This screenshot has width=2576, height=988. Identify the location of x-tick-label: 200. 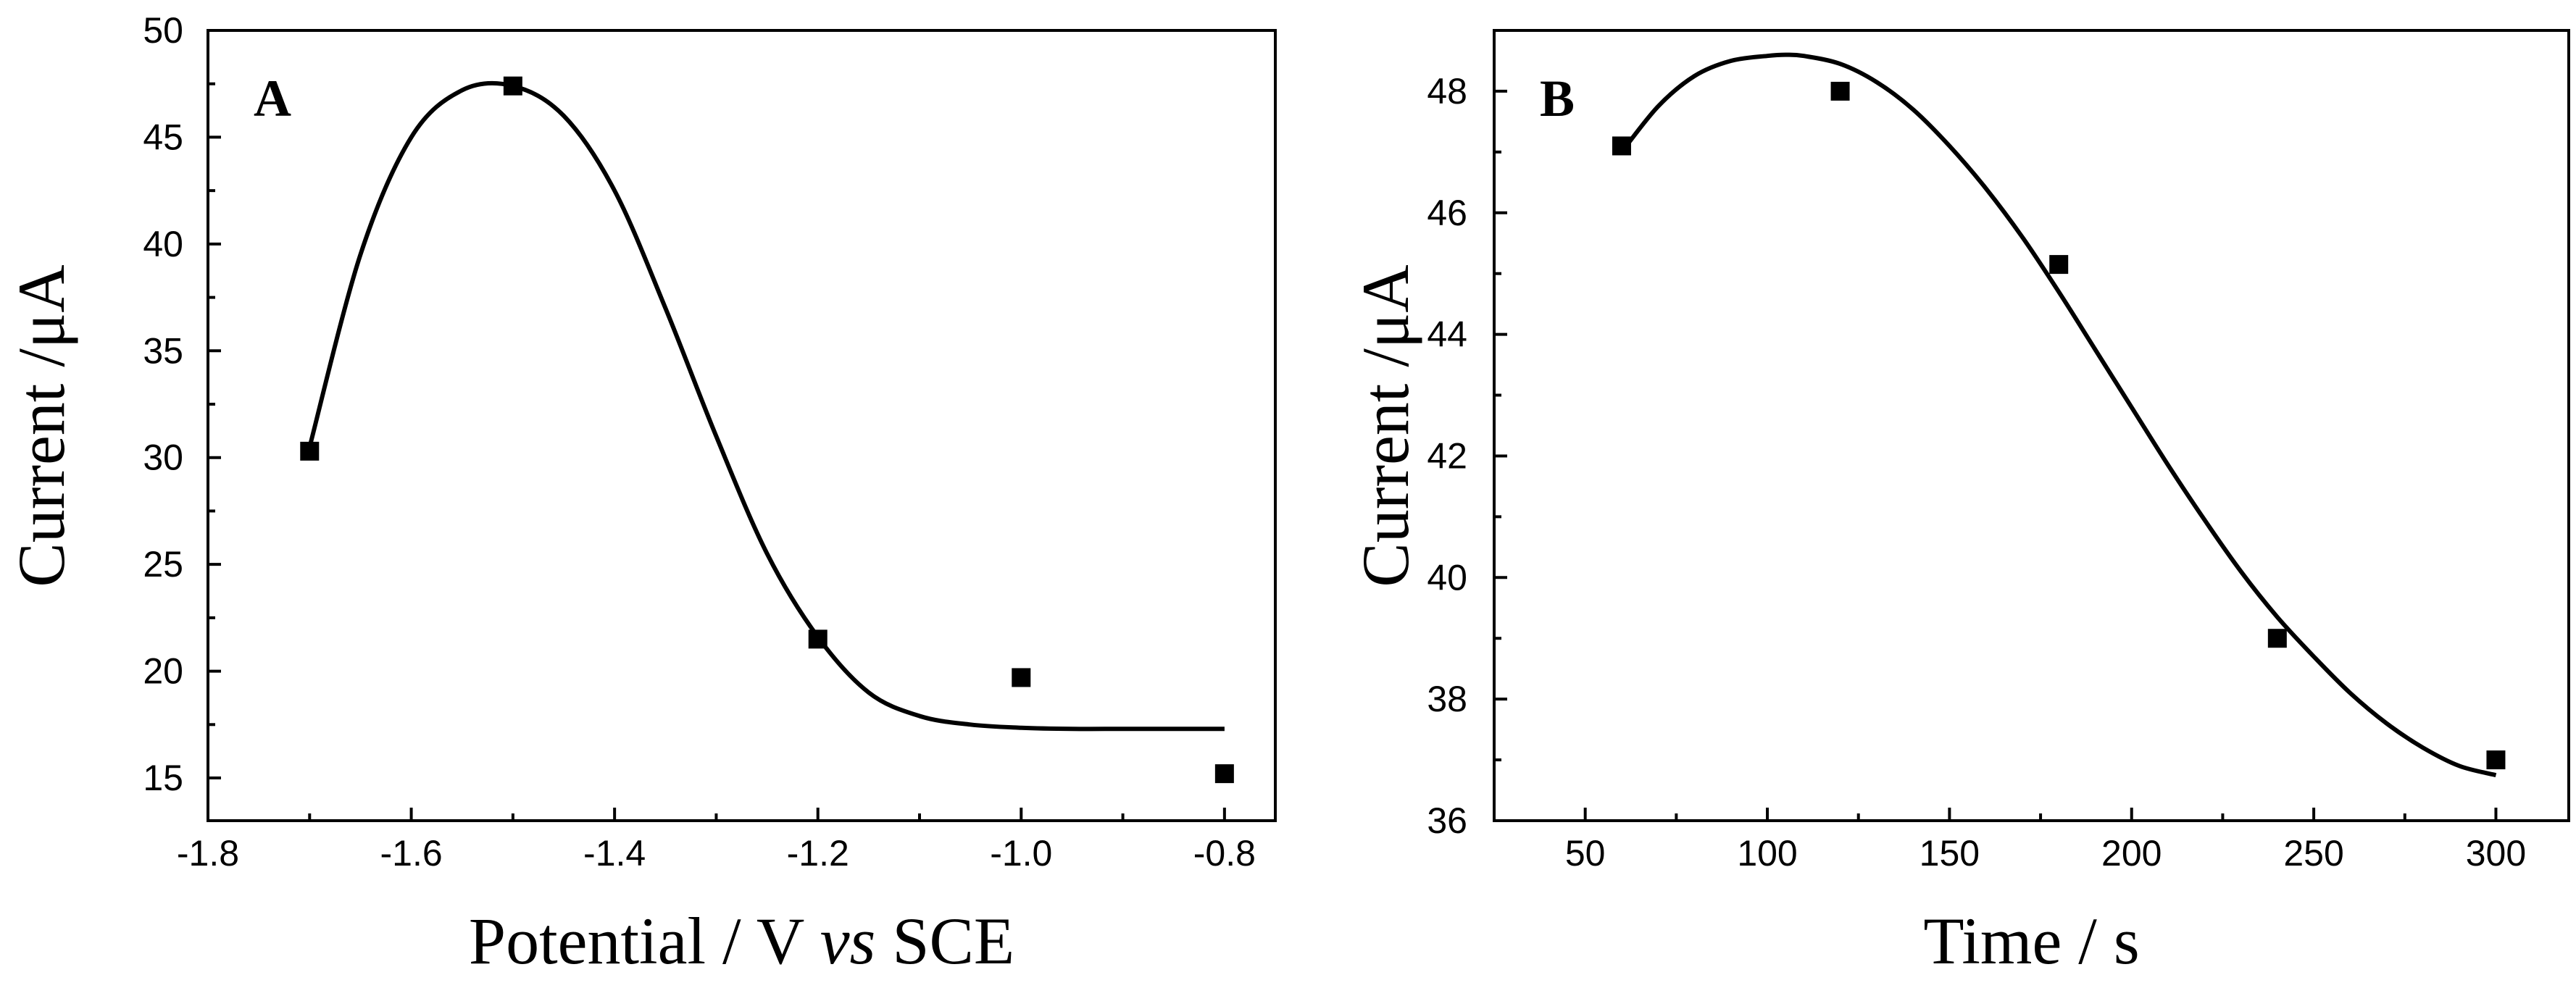
(2131, 853).